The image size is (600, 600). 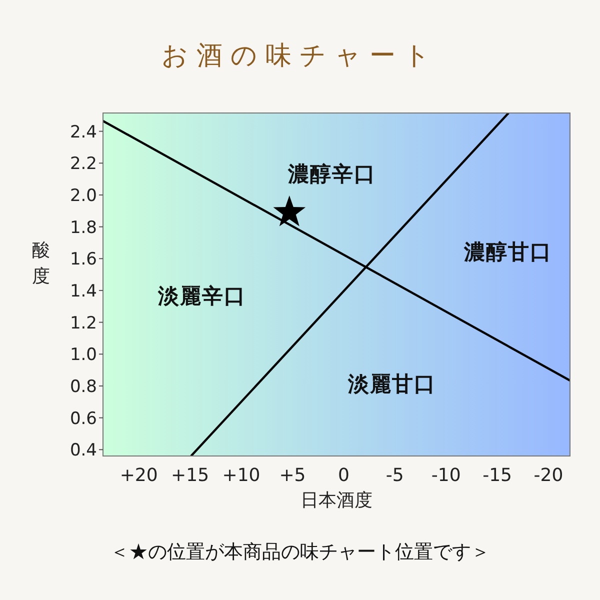 I want to click on y-axis-title: 酸度, so click(x=41, y=263).